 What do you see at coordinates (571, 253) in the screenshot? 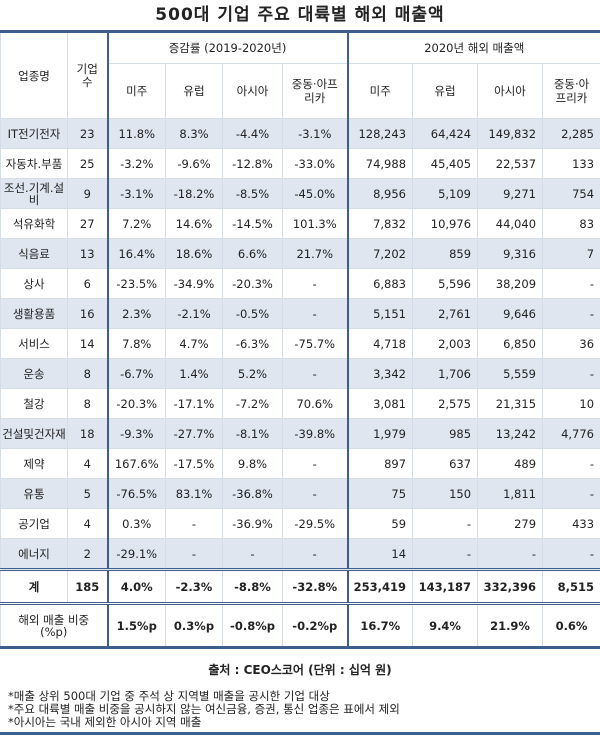
I see `sales-cell: 7` at bounding box center [571, 253].